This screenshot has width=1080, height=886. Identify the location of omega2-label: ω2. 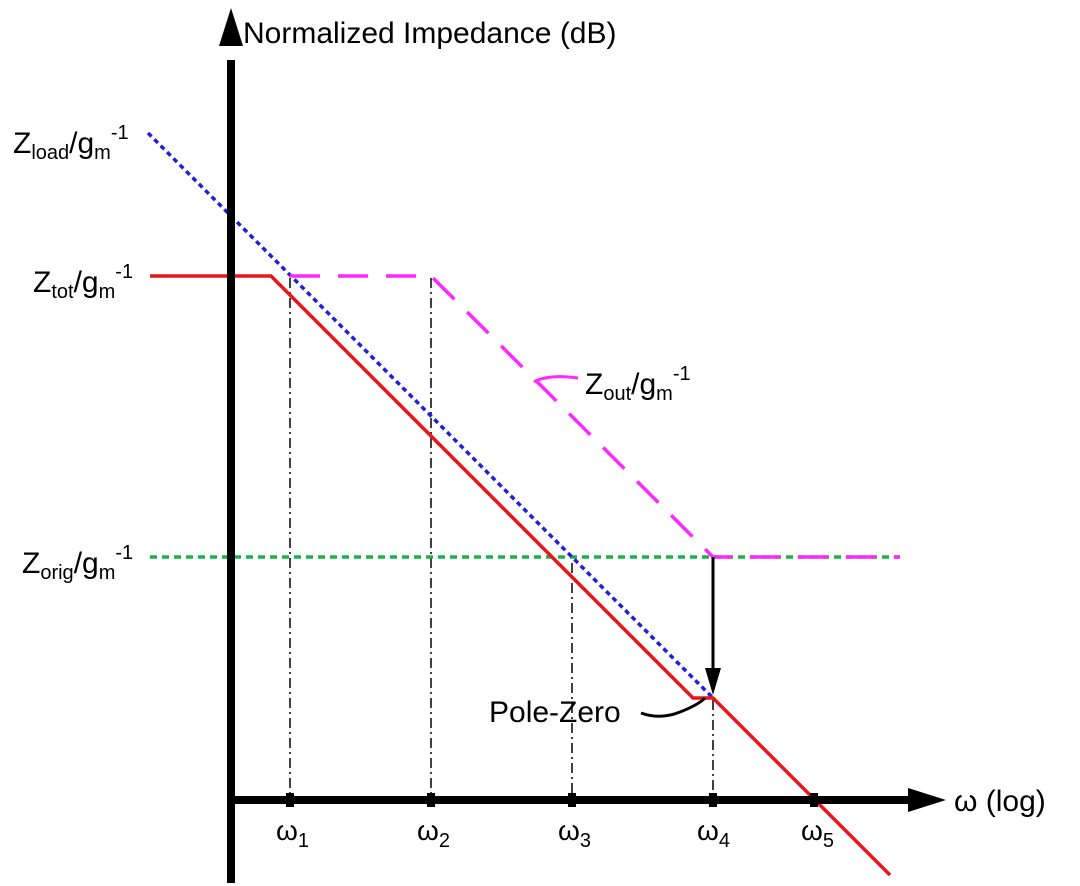
(433, 833).